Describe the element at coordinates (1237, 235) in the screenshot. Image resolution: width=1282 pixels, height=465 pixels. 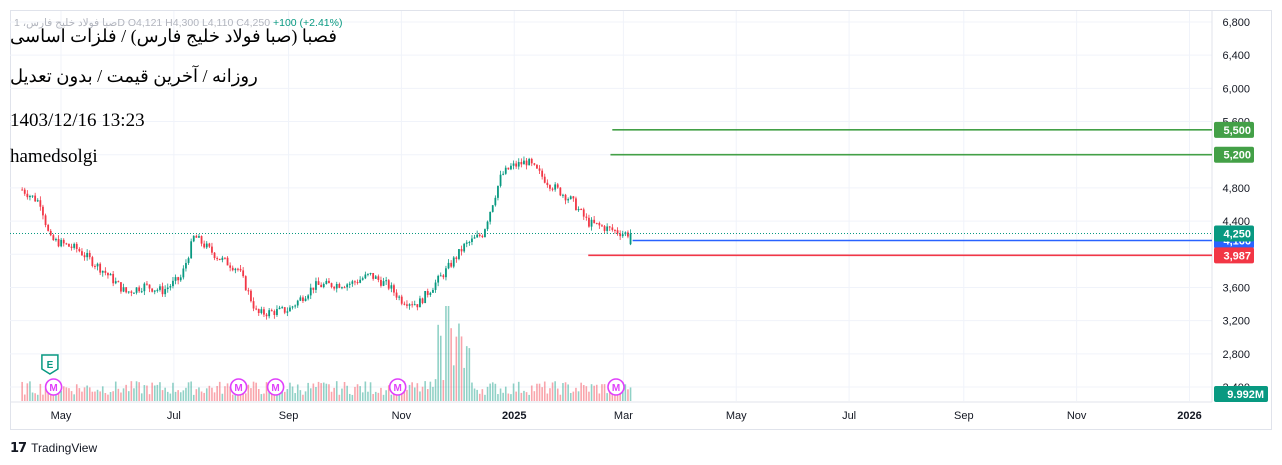
I see `last-price-badge: 4,250` at that location.